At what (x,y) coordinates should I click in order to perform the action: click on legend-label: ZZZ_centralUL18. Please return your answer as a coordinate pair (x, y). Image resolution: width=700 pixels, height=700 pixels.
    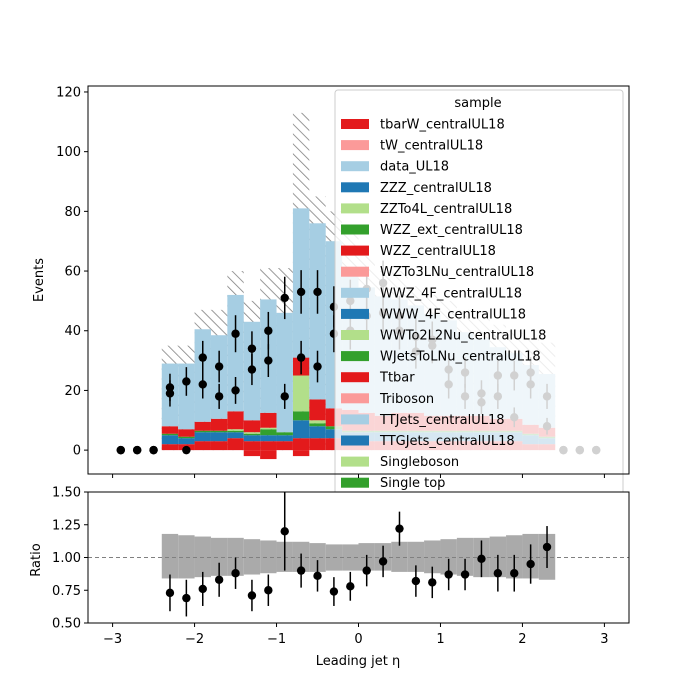
    Looking at the image, I should click on (436, 188).